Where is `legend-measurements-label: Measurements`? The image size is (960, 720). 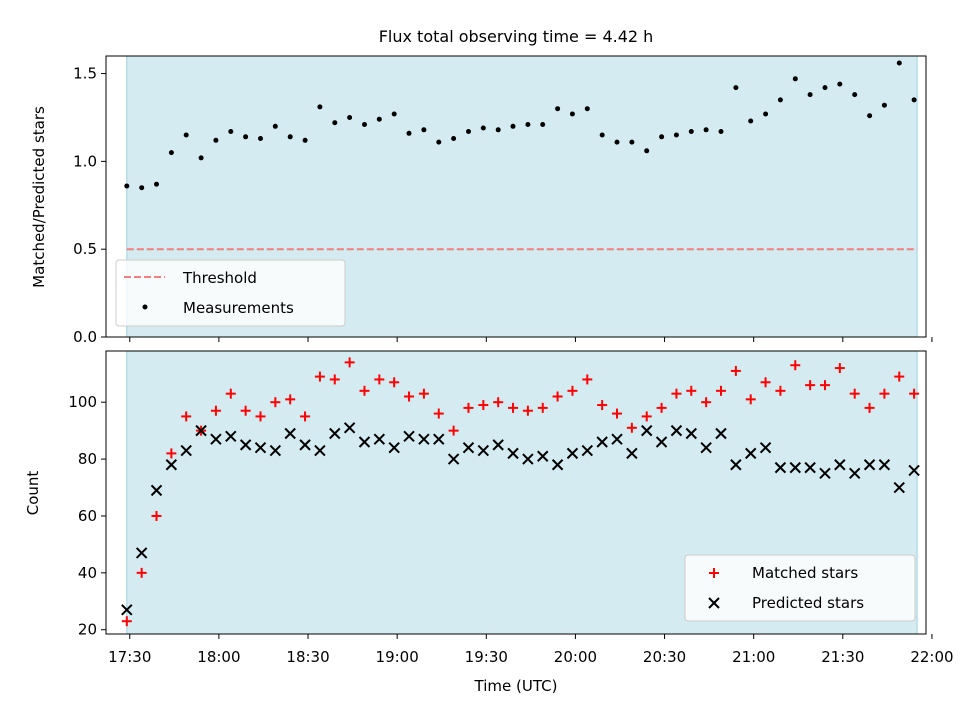
legend-measurements-label: Measurements is located at coordinates (238, 308).